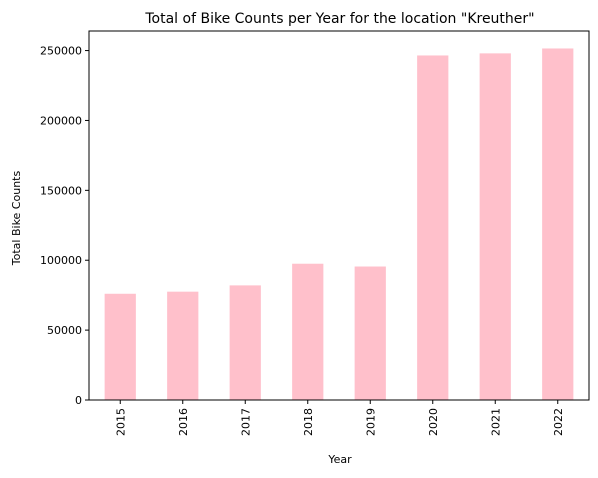  What do you see at coordinates (433, 422) in the screenshot?
I see `x-tick-label-2020: 2020` at bounding box center [433, 422].